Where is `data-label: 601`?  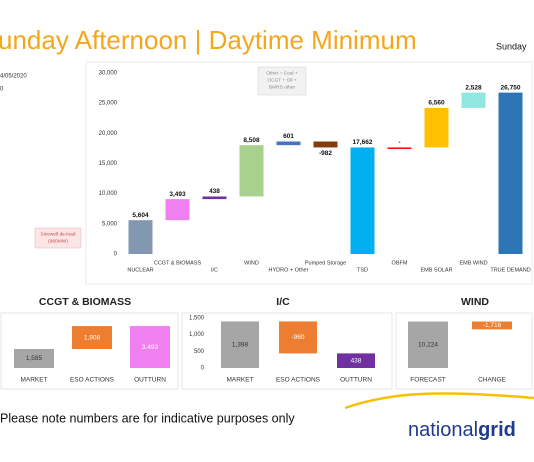 data-label: 601 is located at coordinates (288, 136).